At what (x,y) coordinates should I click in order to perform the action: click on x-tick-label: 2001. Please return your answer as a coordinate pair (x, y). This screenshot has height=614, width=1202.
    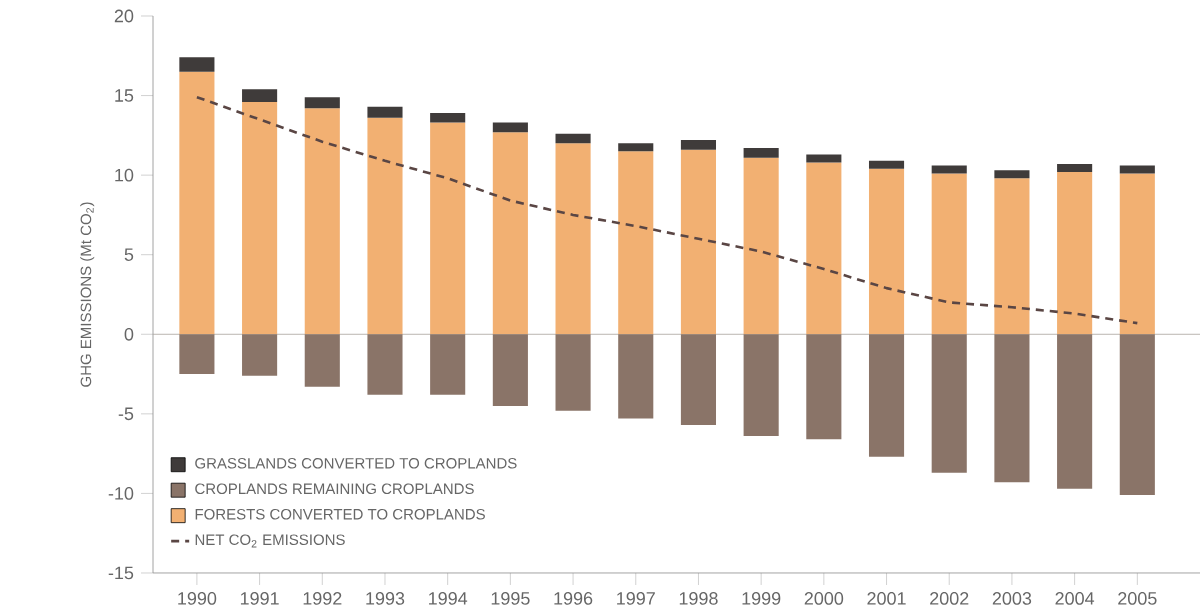
    Looking at the image, I should click on (886, 598).